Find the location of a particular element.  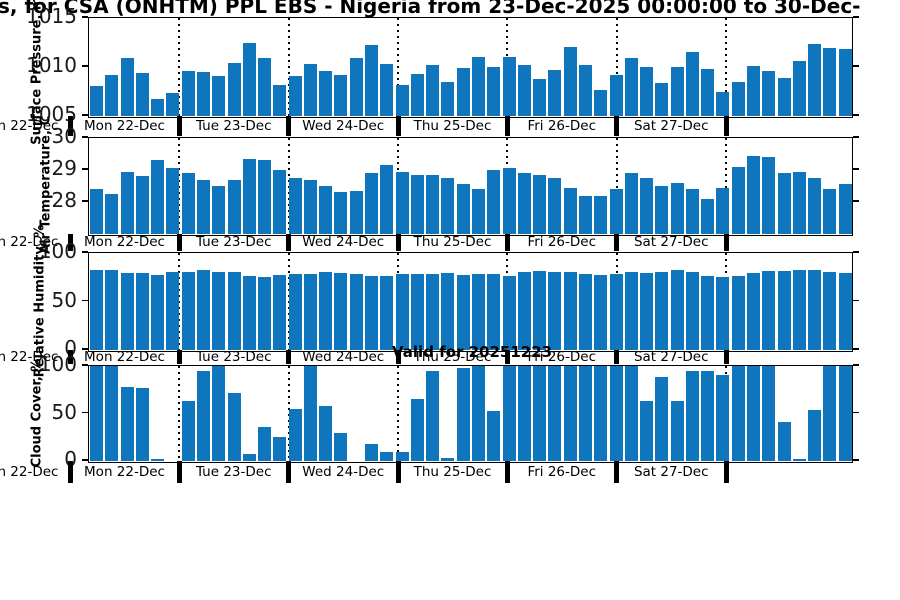

ytick-label: 30 is located at coordinates (64, 136).